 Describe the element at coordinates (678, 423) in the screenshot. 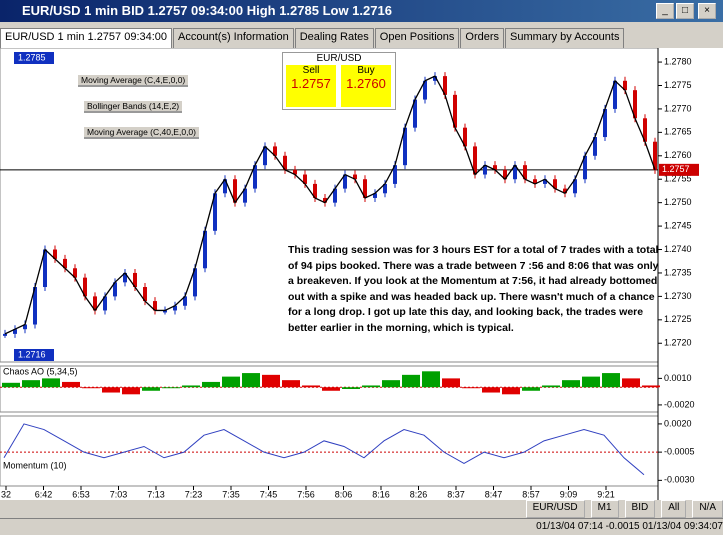

I see `y-tick-label: 0.0020` at that location.